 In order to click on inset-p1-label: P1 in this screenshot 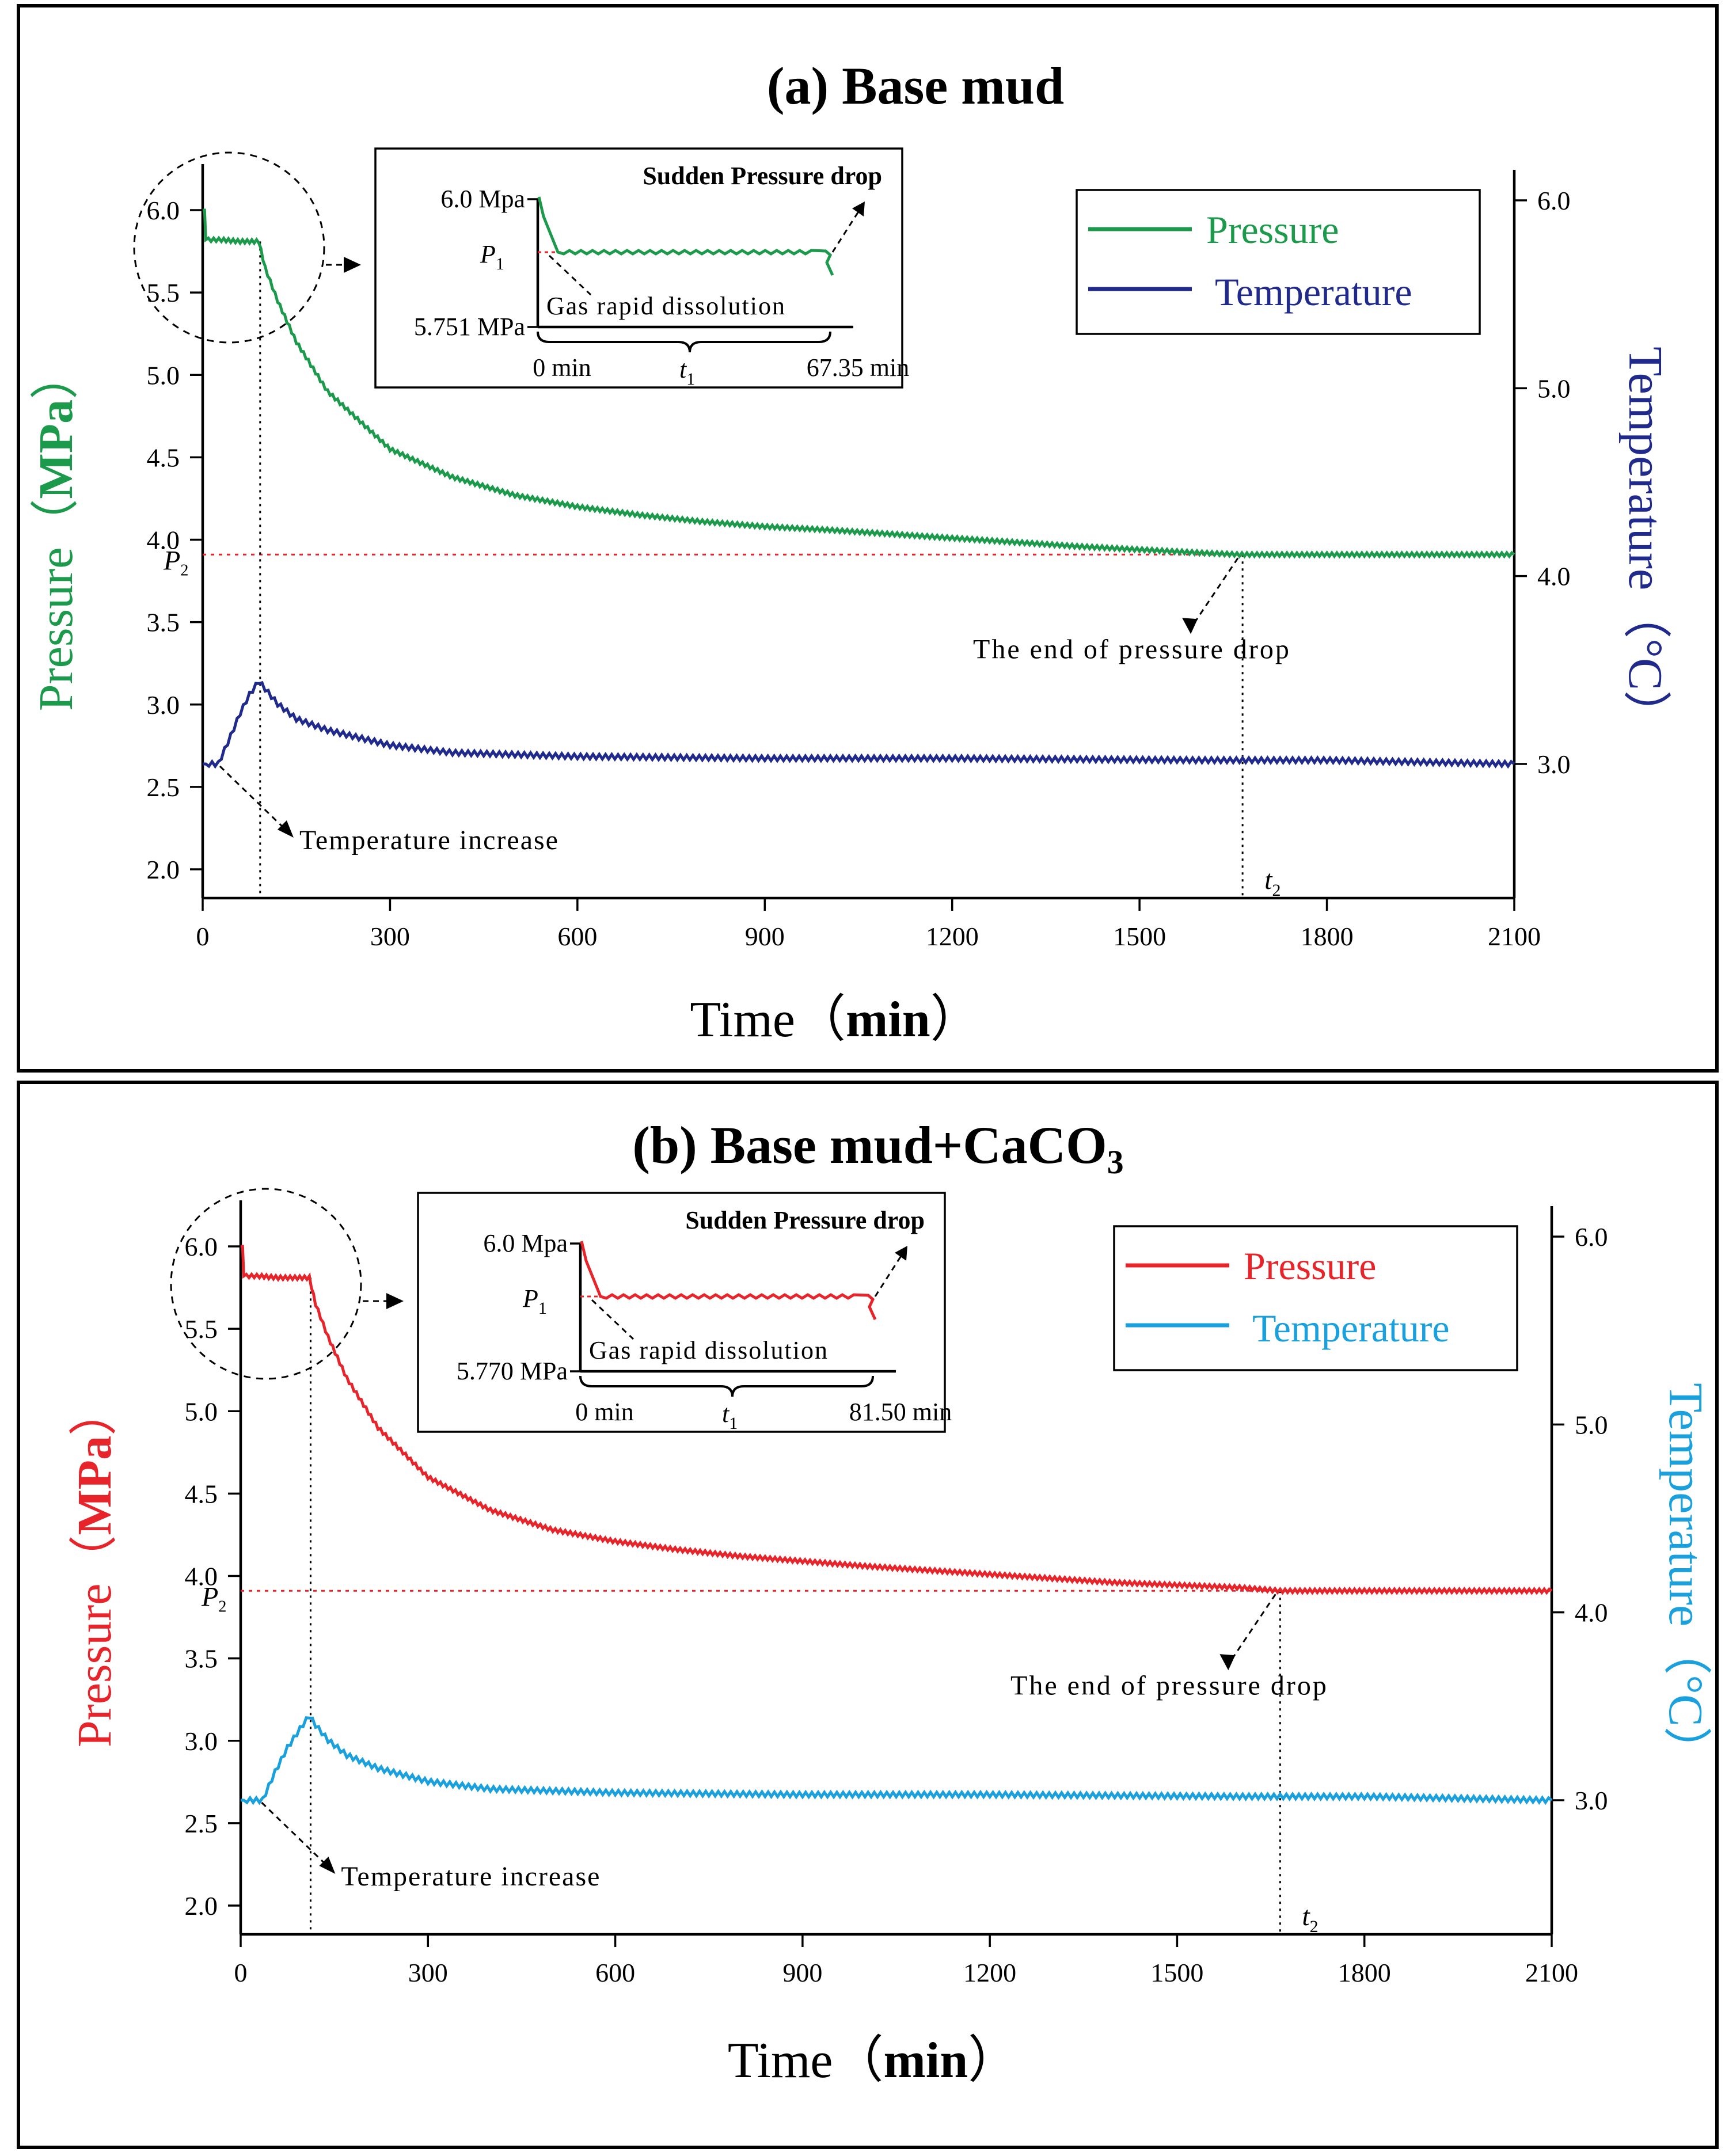, I will do `click(492, 257)`.